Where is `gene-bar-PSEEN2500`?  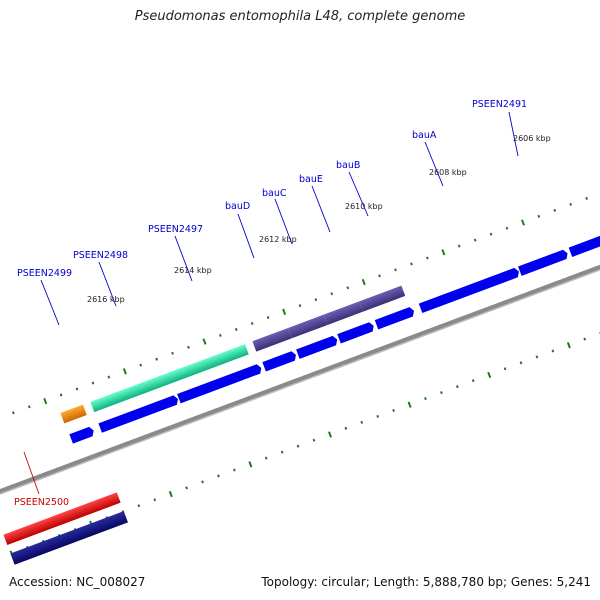
gene-bar-PSEEN2500 is located at coordinates (62, 519).